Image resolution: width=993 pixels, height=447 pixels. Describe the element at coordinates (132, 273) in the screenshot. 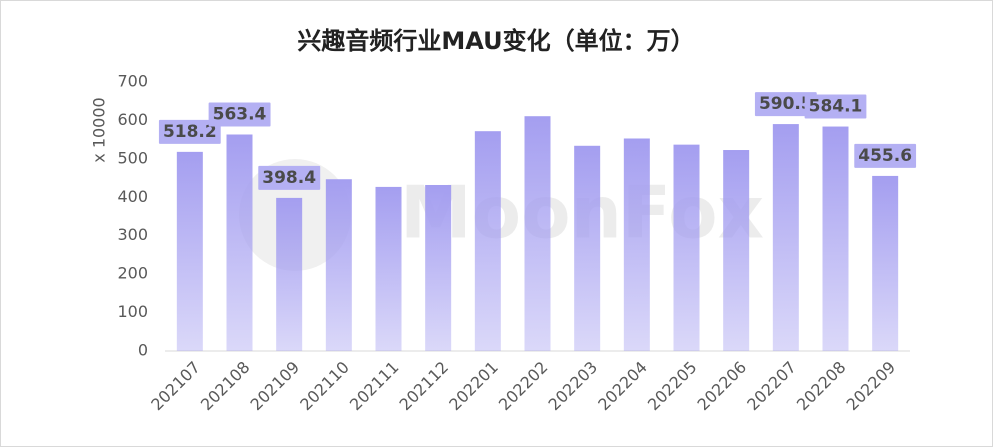

I see `y-tick-label: 200` at that location.